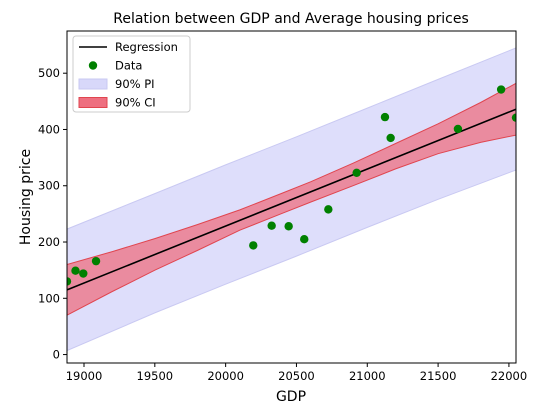 The width and height of the screenshot is (544, 411). Describe the element at coordinates (84, 376) in the screenshot. I see `x-tick-label: 19000` at that location.